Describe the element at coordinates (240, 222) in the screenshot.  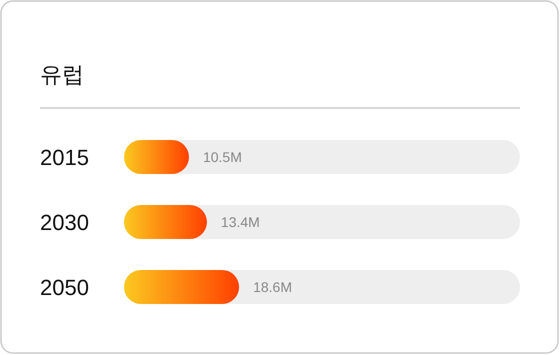
I see `data-label: 13.4M` at that location.